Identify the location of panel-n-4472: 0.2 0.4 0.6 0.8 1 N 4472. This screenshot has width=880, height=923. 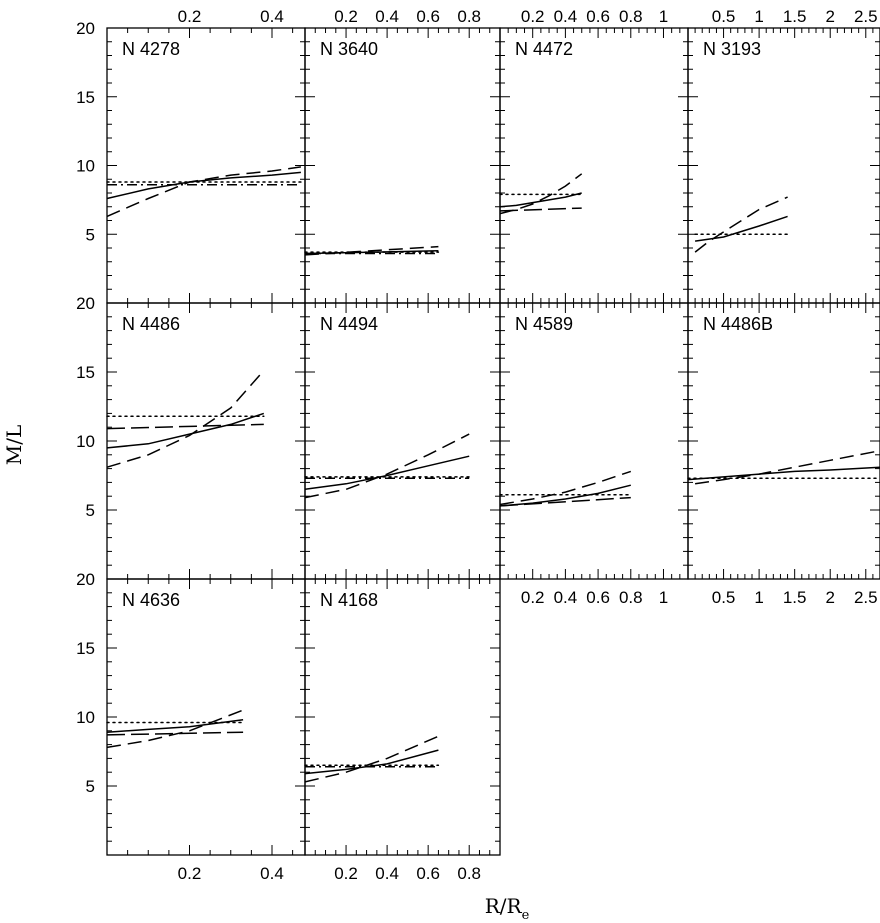
(594, 155).